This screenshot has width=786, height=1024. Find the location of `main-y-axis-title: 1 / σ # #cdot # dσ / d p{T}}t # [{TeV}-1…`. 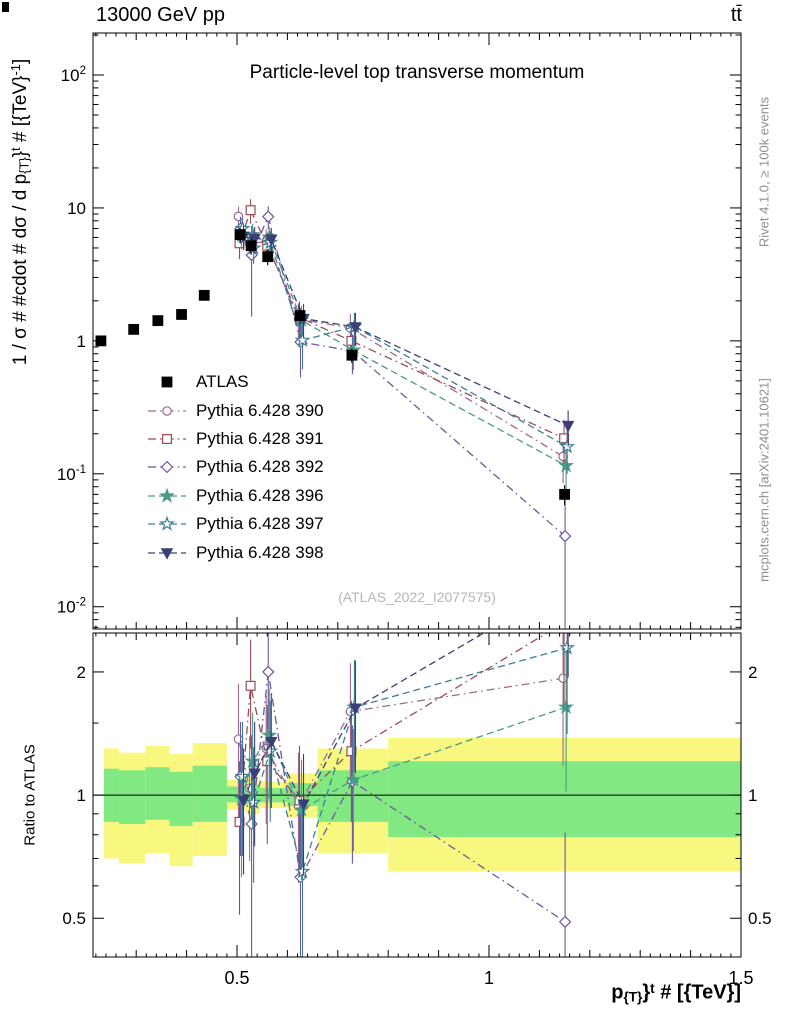

main-y-axis-title: 1 / σ # #cdot # dσ / d p{T}}t # [{TeV}-1… is located at coordinates (20, 212).